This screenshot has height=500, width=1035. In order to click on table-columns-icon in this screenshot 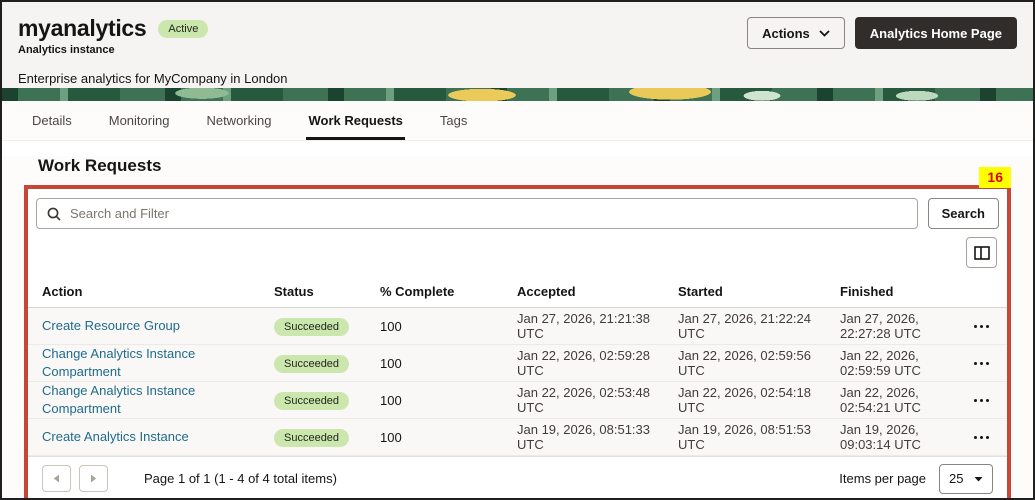, I will do `click(981, 252)`.